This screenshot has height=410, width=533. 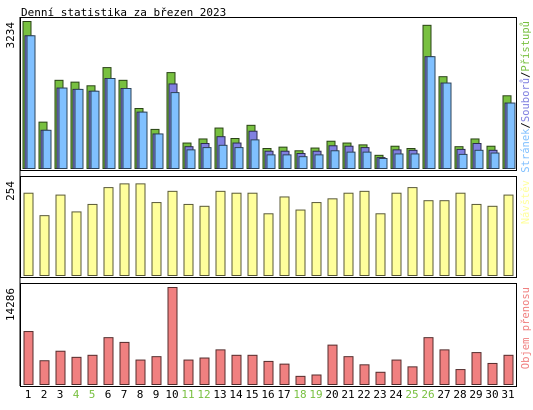 I want to click on x-tick-label-day-16: 16, so click(x=267, y=394).